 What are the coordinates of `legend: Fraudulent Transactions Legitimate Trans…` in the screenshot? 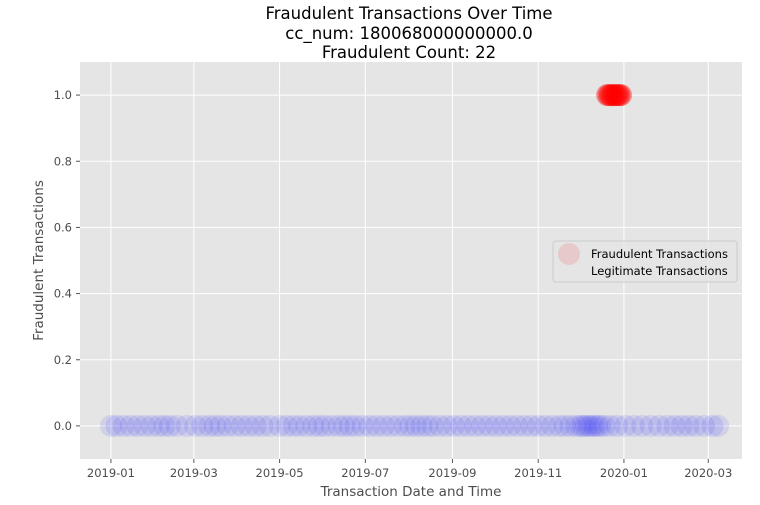 It's located at (645, 261).